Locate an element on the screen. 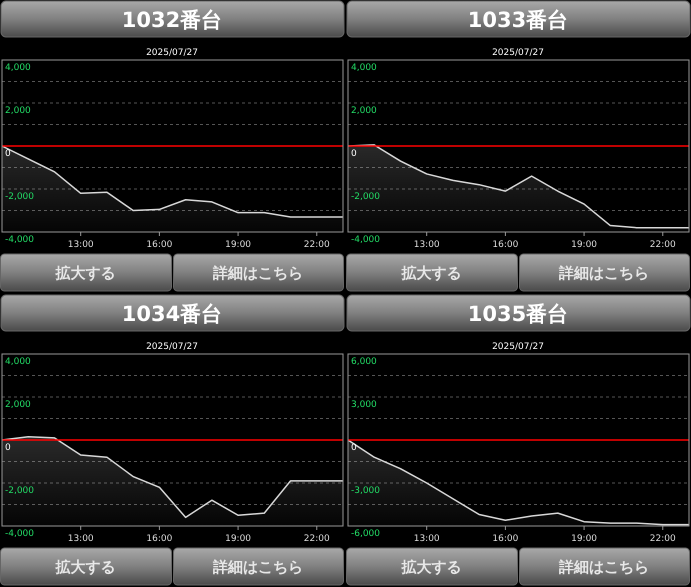 The width and height of the screenshot is (691, 587). chart-title: 1034番台 is located at coordinates (172, 314).